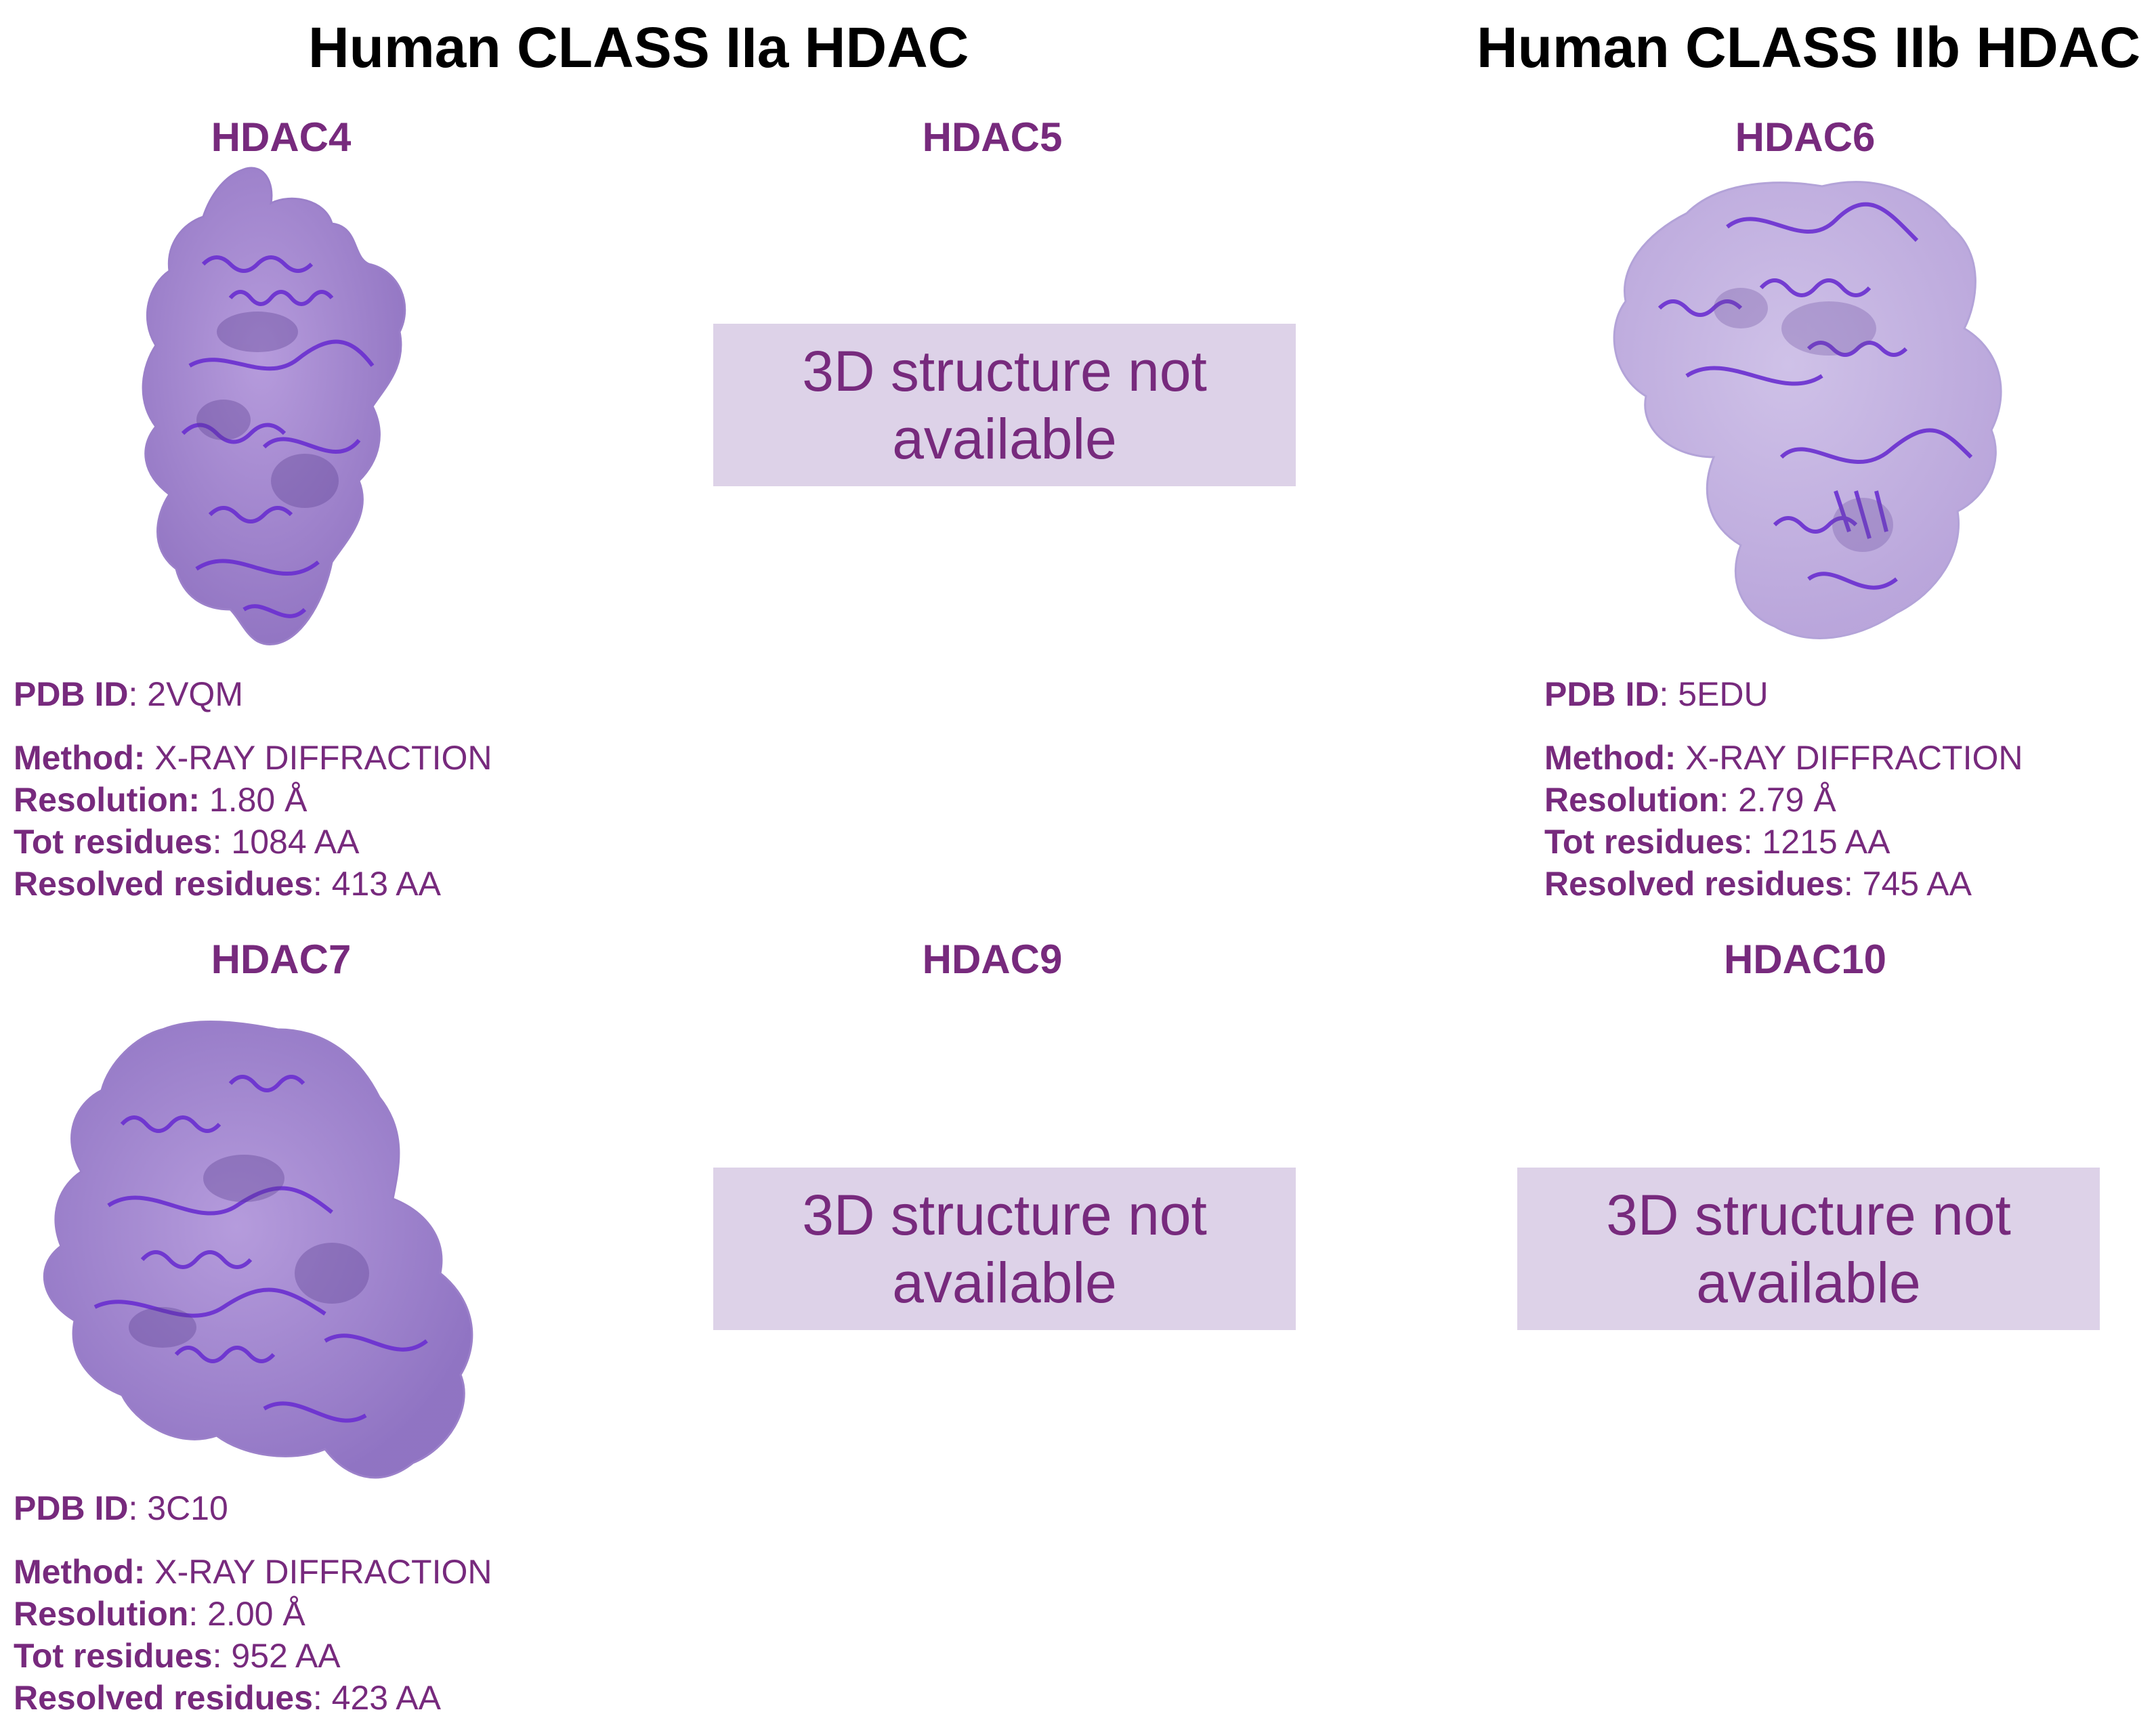 This screenshot has height=1731, width=2156. What do you see at coordinates (1807, 410) in the screenshot?
I see `hdac6-protein-structure-image` at bounding box center [1807, 410].